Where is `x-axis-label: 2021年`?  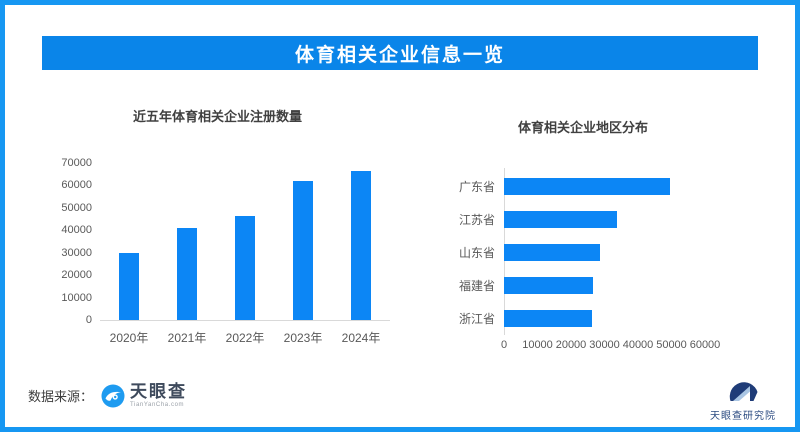
x-axis-label: 2021年 is located at coordinates (187, 338).